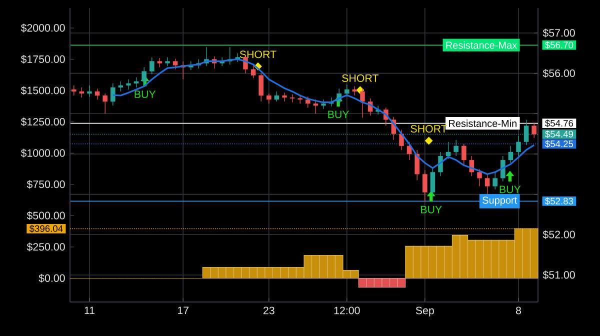 This screenshot has width=600, height=336. Describe the element at coordinates (425, 311) in the screenshot. I see `x-tick-label: Sep` at that location.